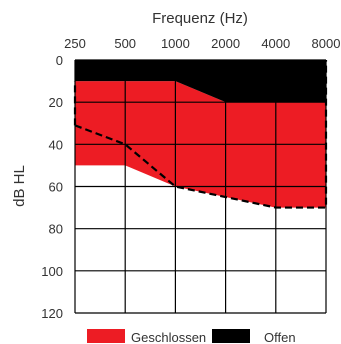 The width and height of the screenshot is (341, 344). Describe the element at coordinates (225, 43) in the screenshot. I see `x-tick-label-2000: 2000` at that location.